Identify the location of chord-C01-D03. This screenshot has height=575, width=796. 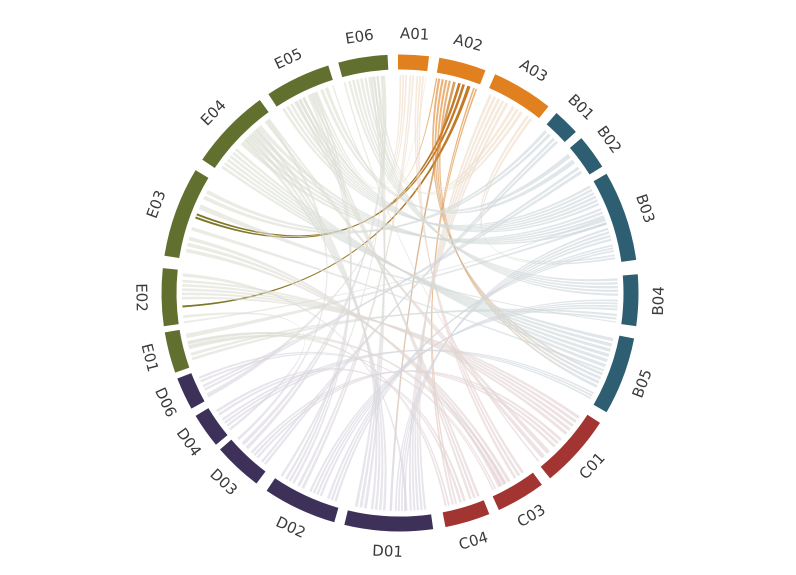
(403, 412).